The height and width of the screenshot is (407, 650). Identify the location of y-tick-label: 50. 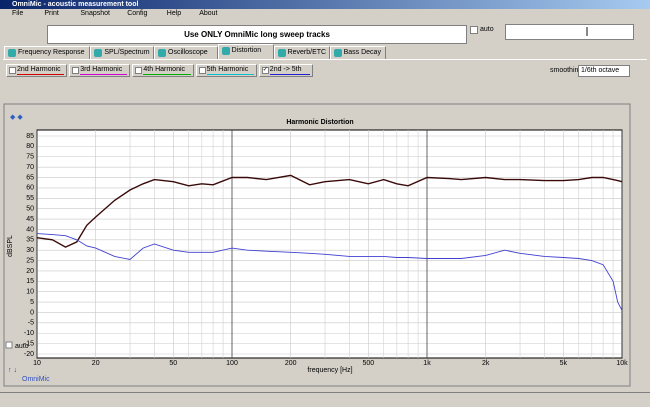
(30, 209).